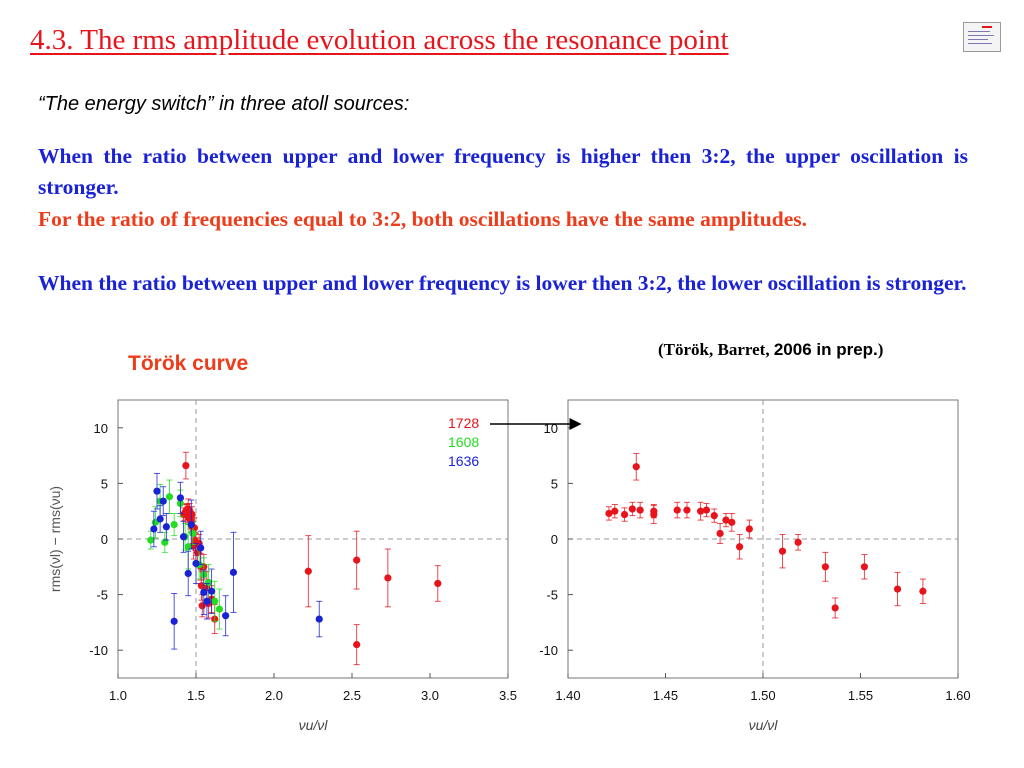  I want to click on x-tick-label: 1.5, so click(196, 695).